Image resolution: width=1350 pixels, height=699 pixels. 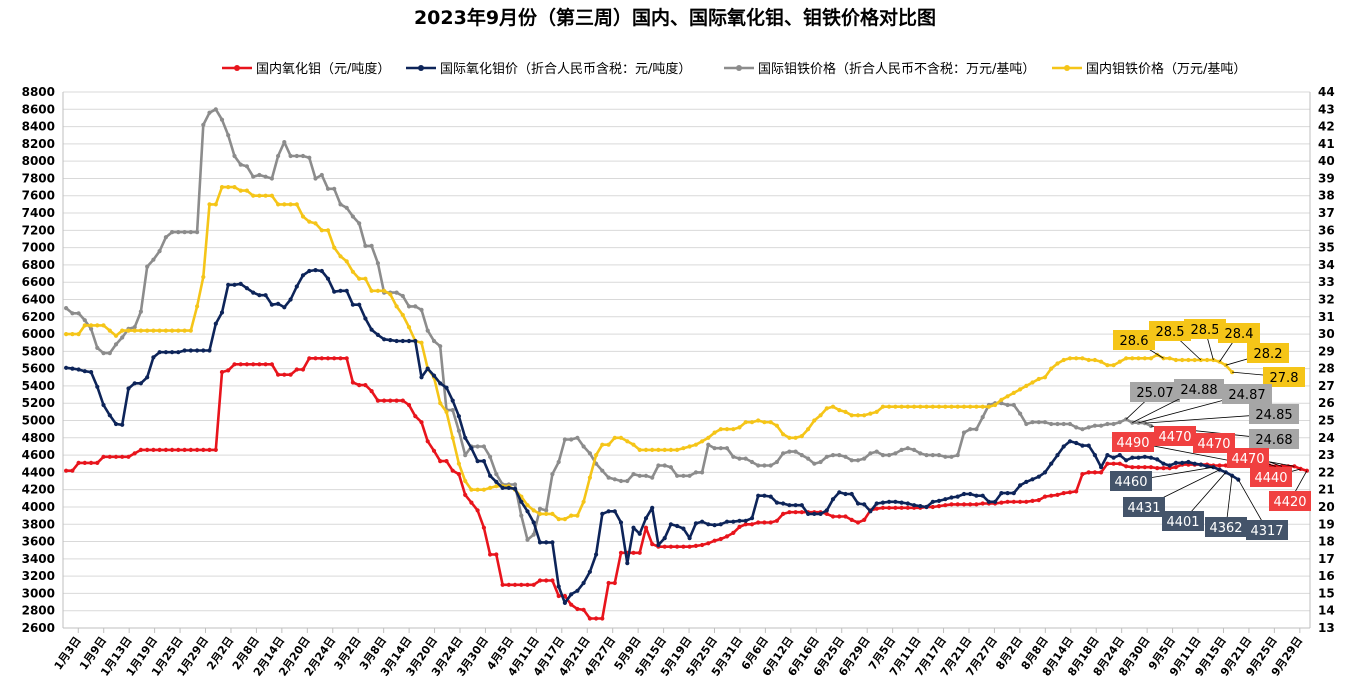 What do you see at coordinates (1326, 248) in the screenshot?
I see `y-right-tick-label: 35` at bounding box center [1326, 248].